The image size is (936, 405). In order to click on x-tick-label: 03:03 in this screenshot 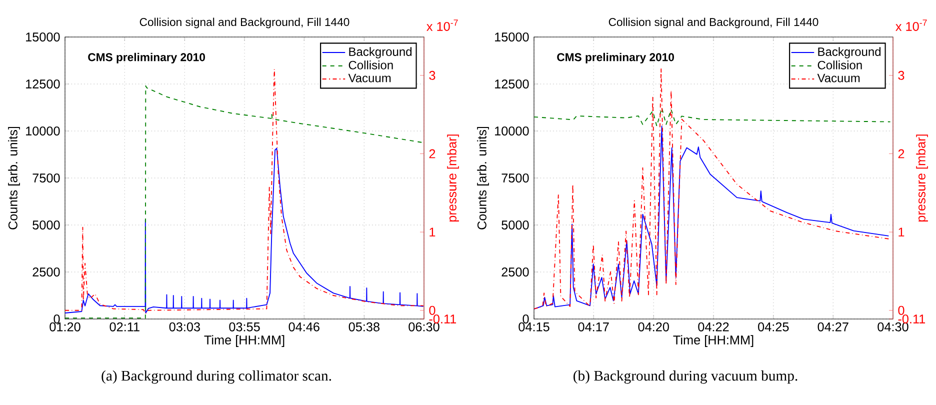, I will do `click(184, 327)`.